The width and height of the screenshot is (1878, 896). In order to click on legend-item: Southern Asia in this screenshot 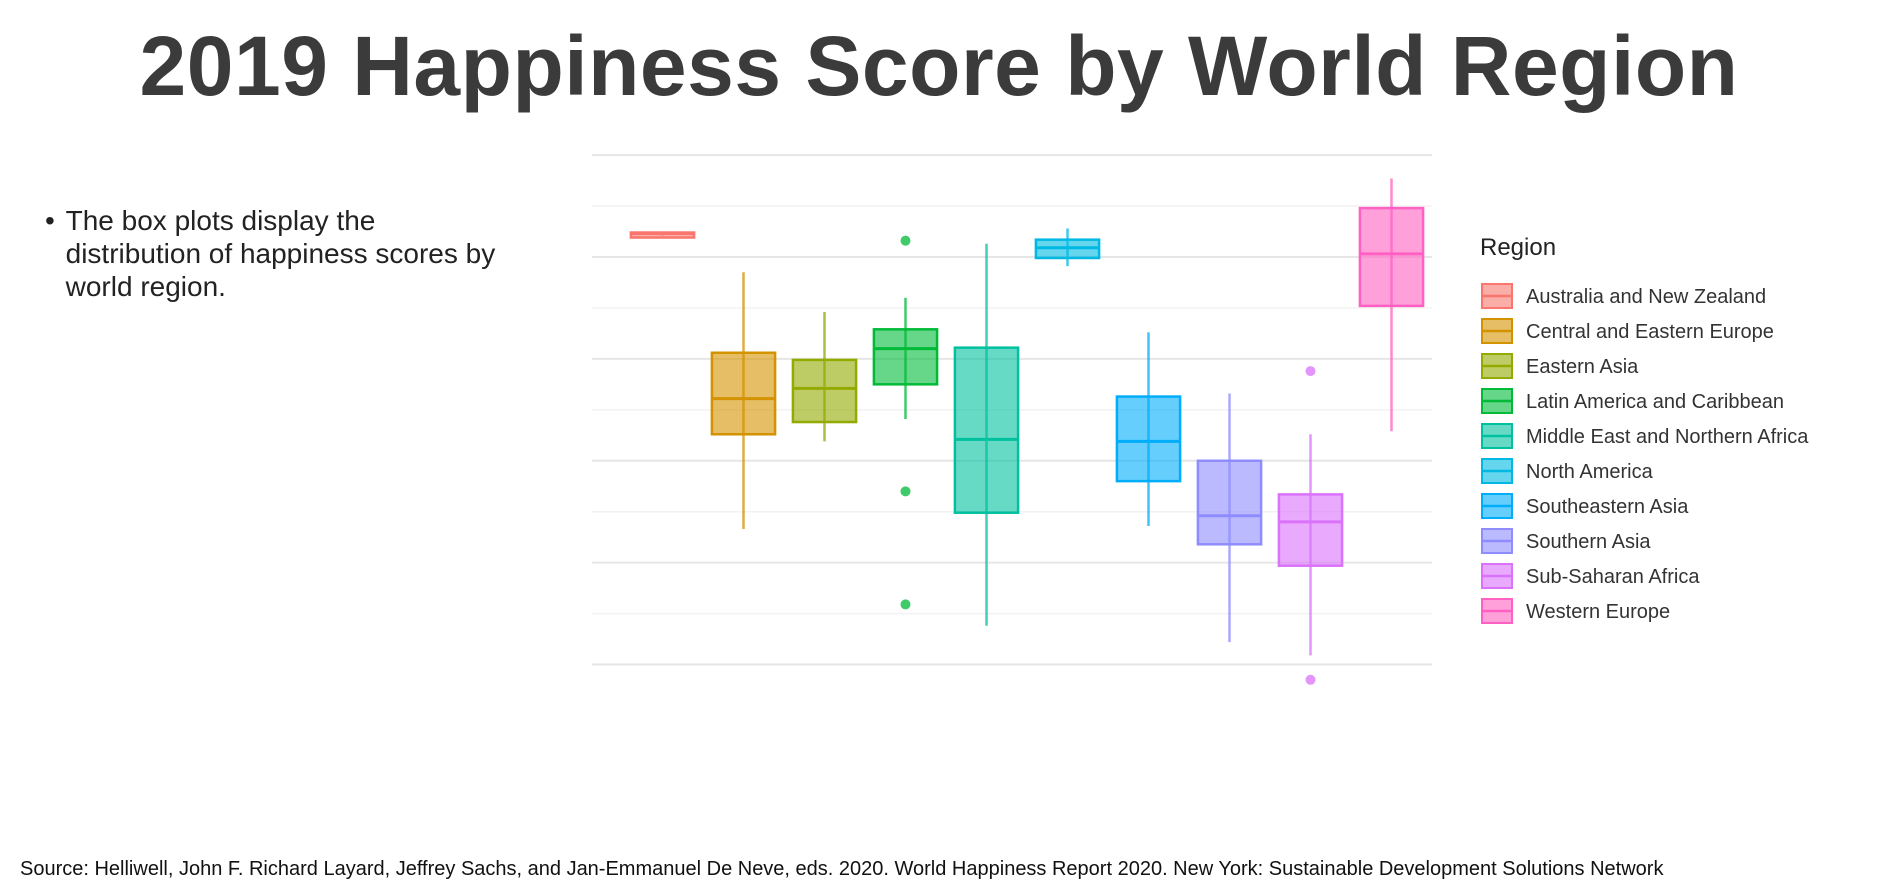, I will do `click(1566, 541)`.